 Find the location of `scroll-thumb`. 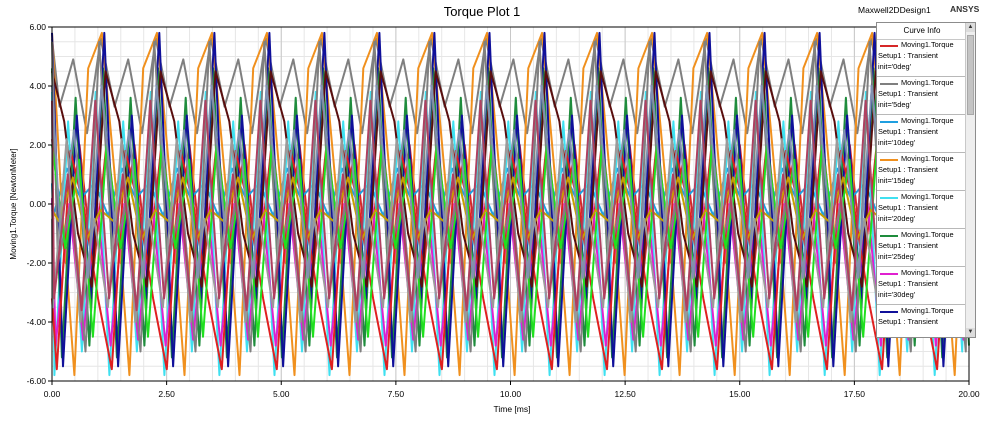

scroll-thumb is located at coordinates (970, 75).